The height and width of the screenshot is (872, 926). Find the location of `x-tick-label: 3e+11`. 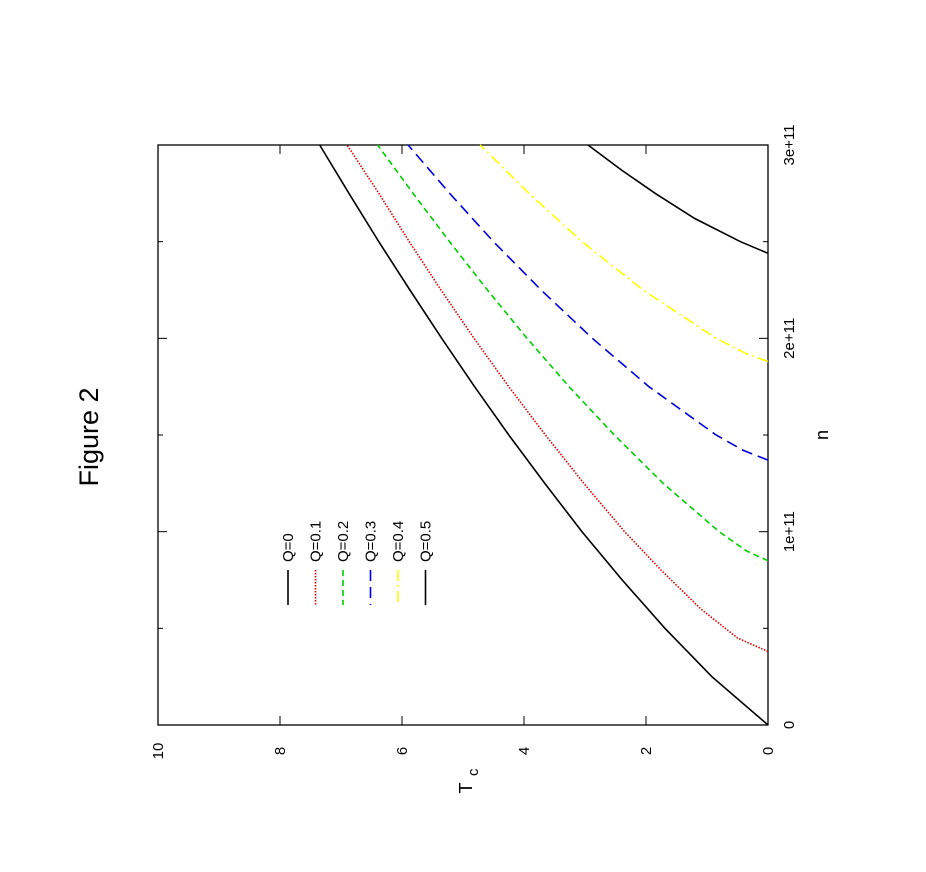

x-tick-label: 3e+11 is located at coordinates (789, 144).